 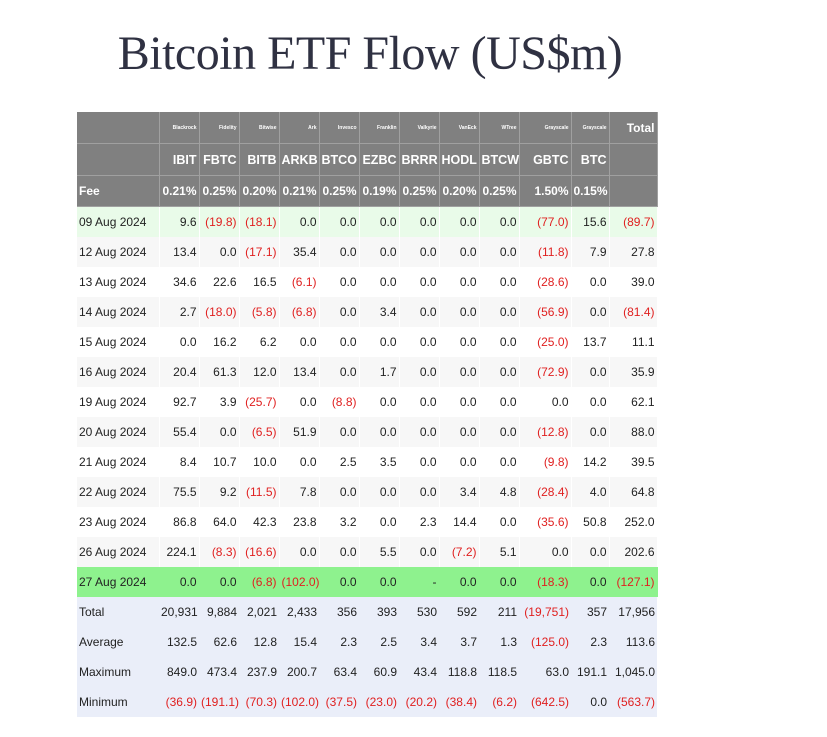 What do you see at coordinates (545, 128) in the screenshot?
I see `issuer-name: Grayscale` at bounding box center [545, 128].